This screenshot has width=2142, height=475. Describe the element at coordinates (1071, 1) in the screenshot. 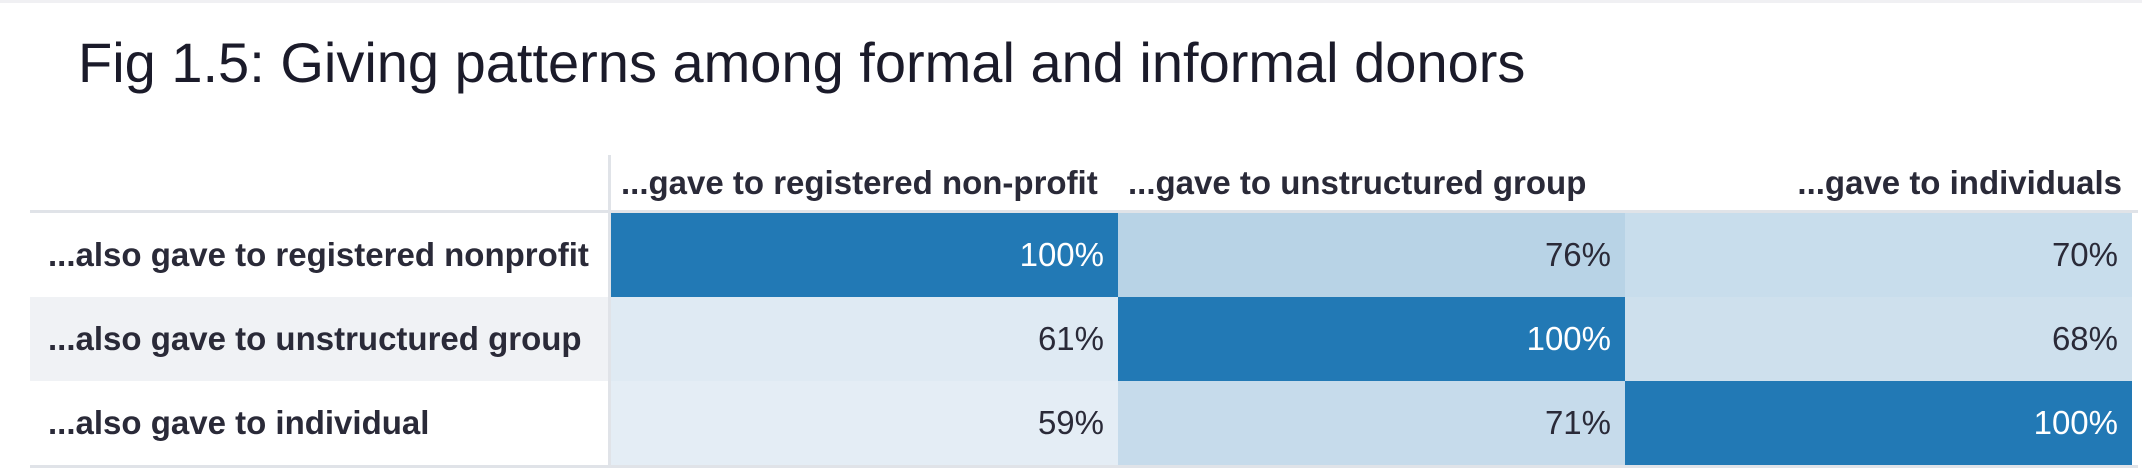

I see `top-divider` at that location.